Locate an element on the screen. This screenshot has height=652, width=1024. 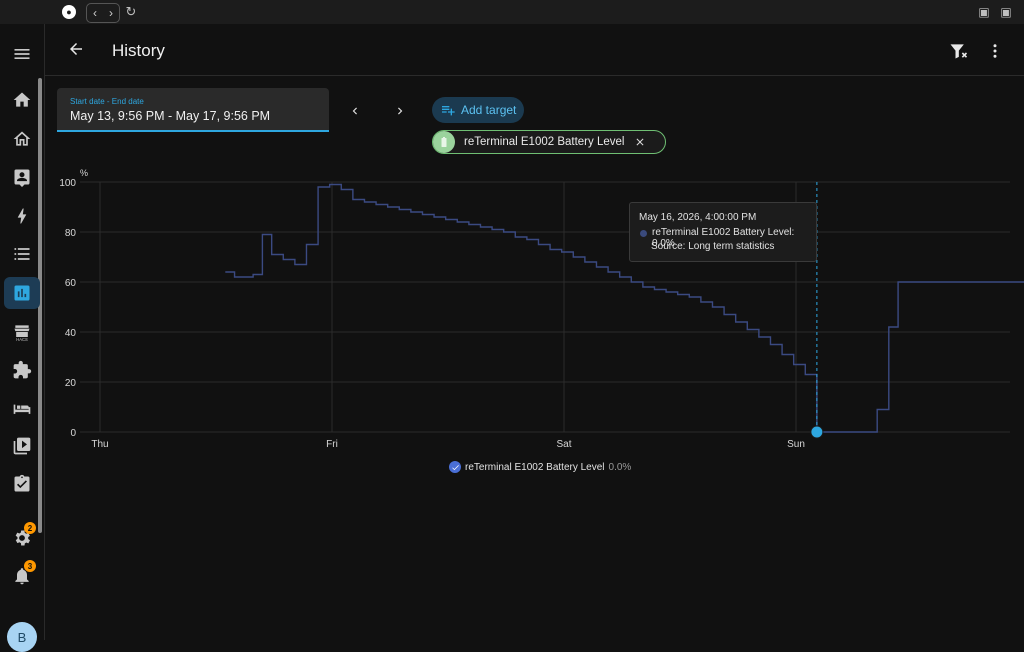
sidebar-item-home is located at coordinates (22, 139).